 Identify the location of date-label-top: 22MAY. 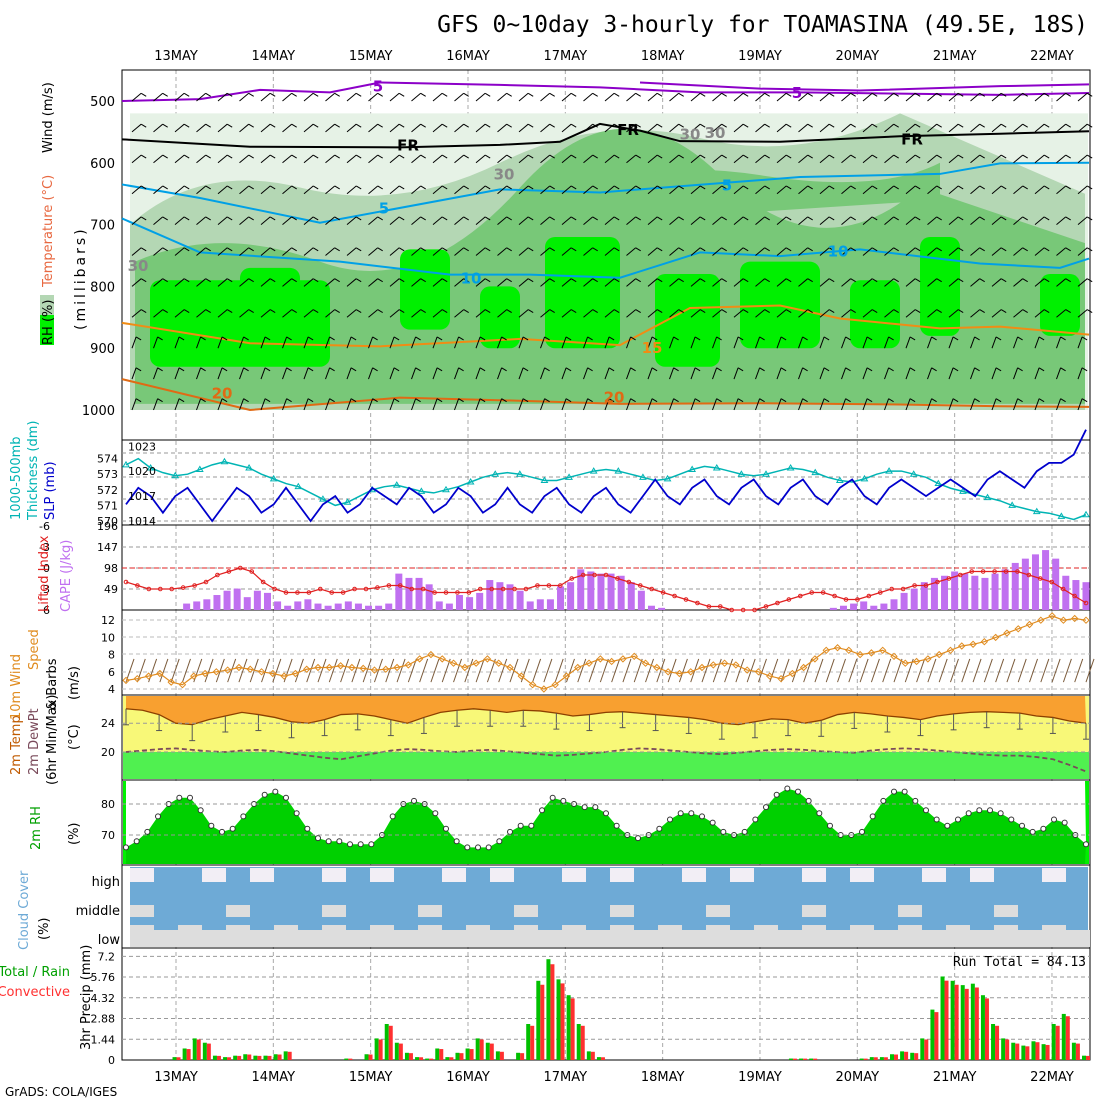
(1052, 56).